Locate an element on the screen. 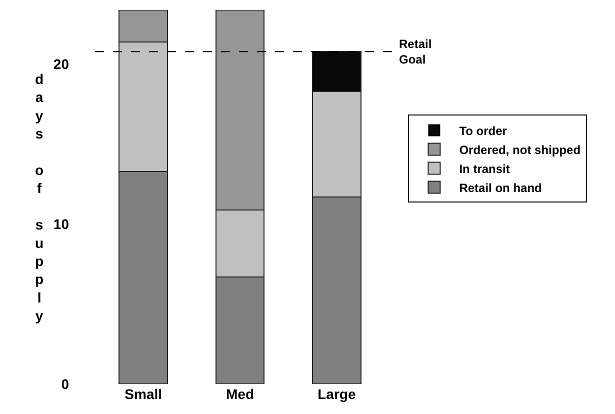 This screenshot has width=615, height=414. ref-line-label: Retail Goal is located at coordinates (415, 52).